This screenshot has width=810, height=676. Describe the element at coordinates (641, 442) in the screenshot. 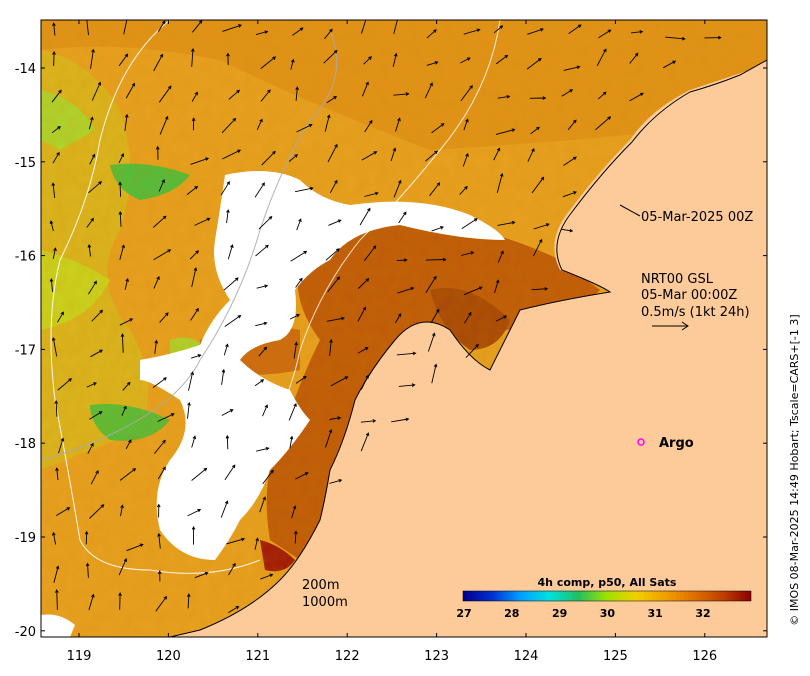

I see `argo-float-marker` at that location.